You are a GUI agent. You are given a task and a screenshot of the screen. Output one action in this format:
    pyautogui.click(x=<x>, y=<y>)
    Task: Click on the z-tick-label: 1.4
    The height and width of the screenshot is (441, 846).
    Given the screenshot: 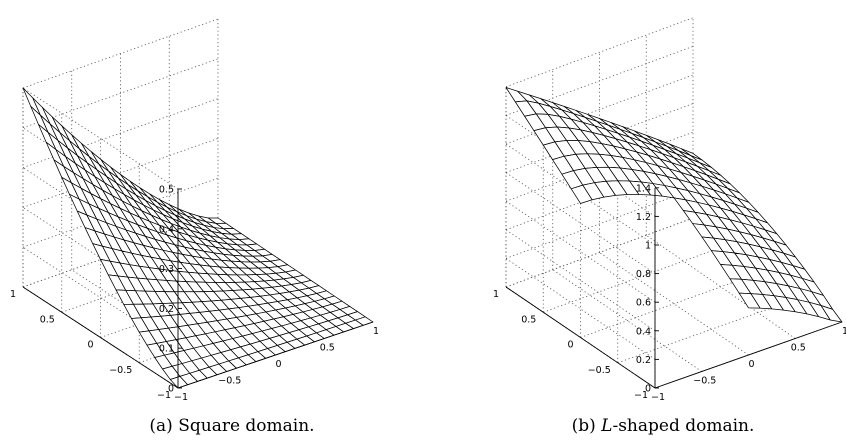 What is the action you would take?
    pyautogui.click(x=643, y=188)
    